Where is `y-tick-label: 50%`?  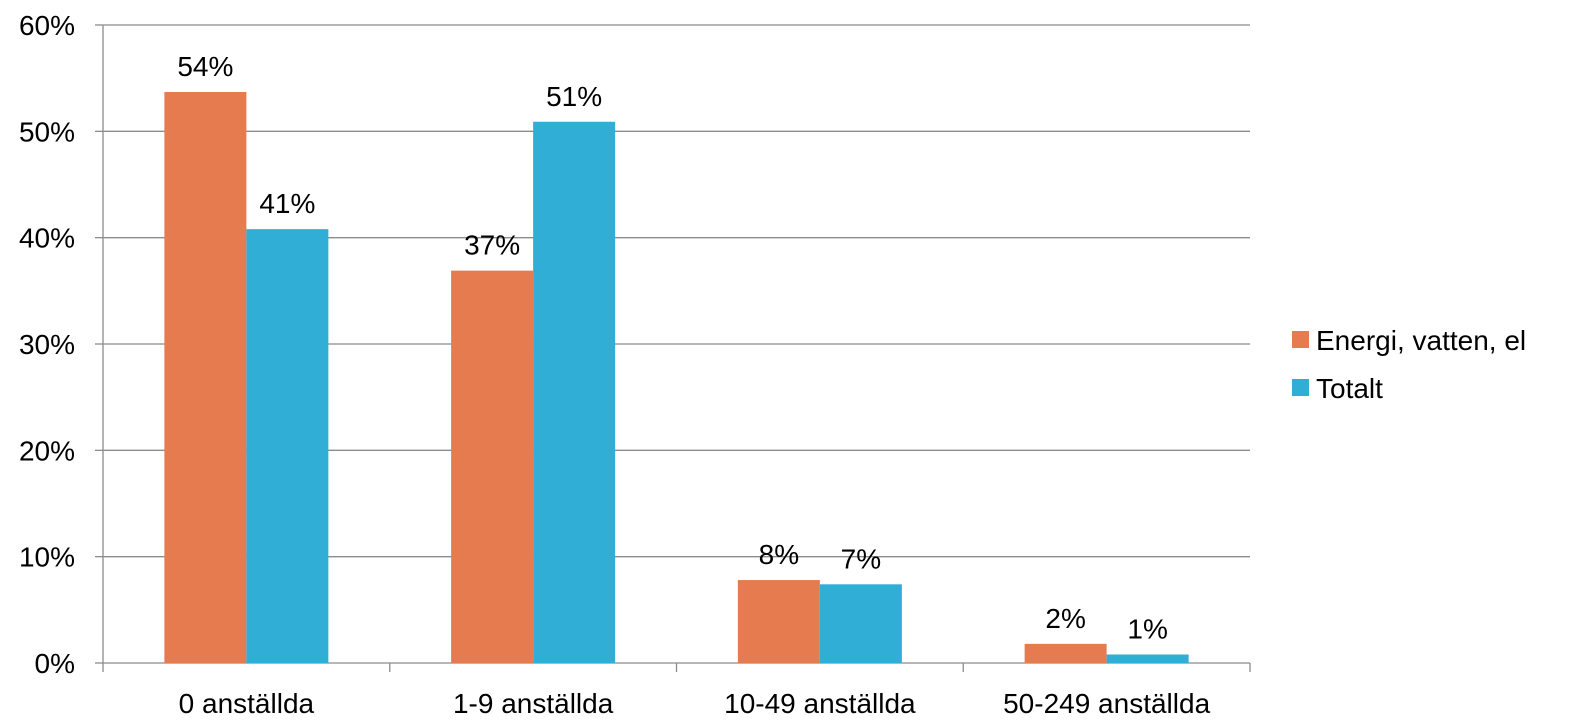 y-tick-label: 50% is located at coordinates (47, 131).